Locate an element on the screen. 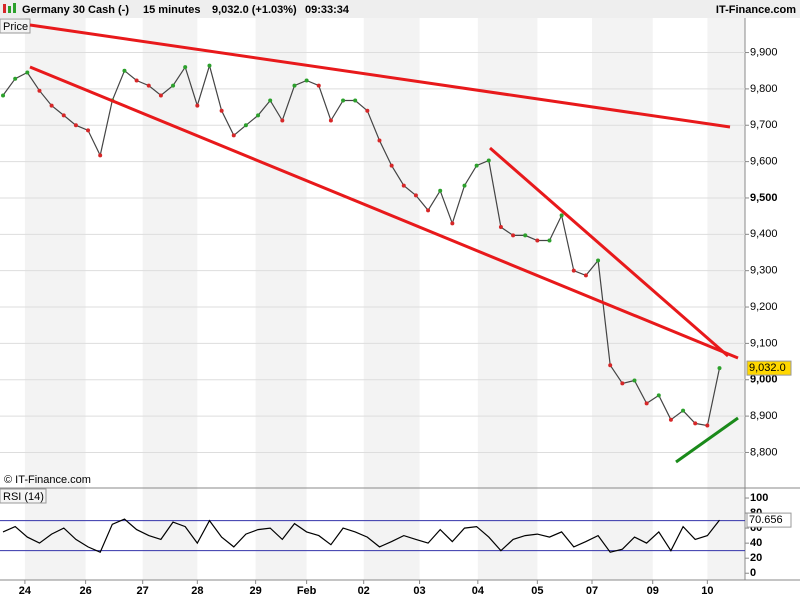 This screenshot has width=800, height=600. last-value-label: 9,032.0 is located at coordinates (767, 368).